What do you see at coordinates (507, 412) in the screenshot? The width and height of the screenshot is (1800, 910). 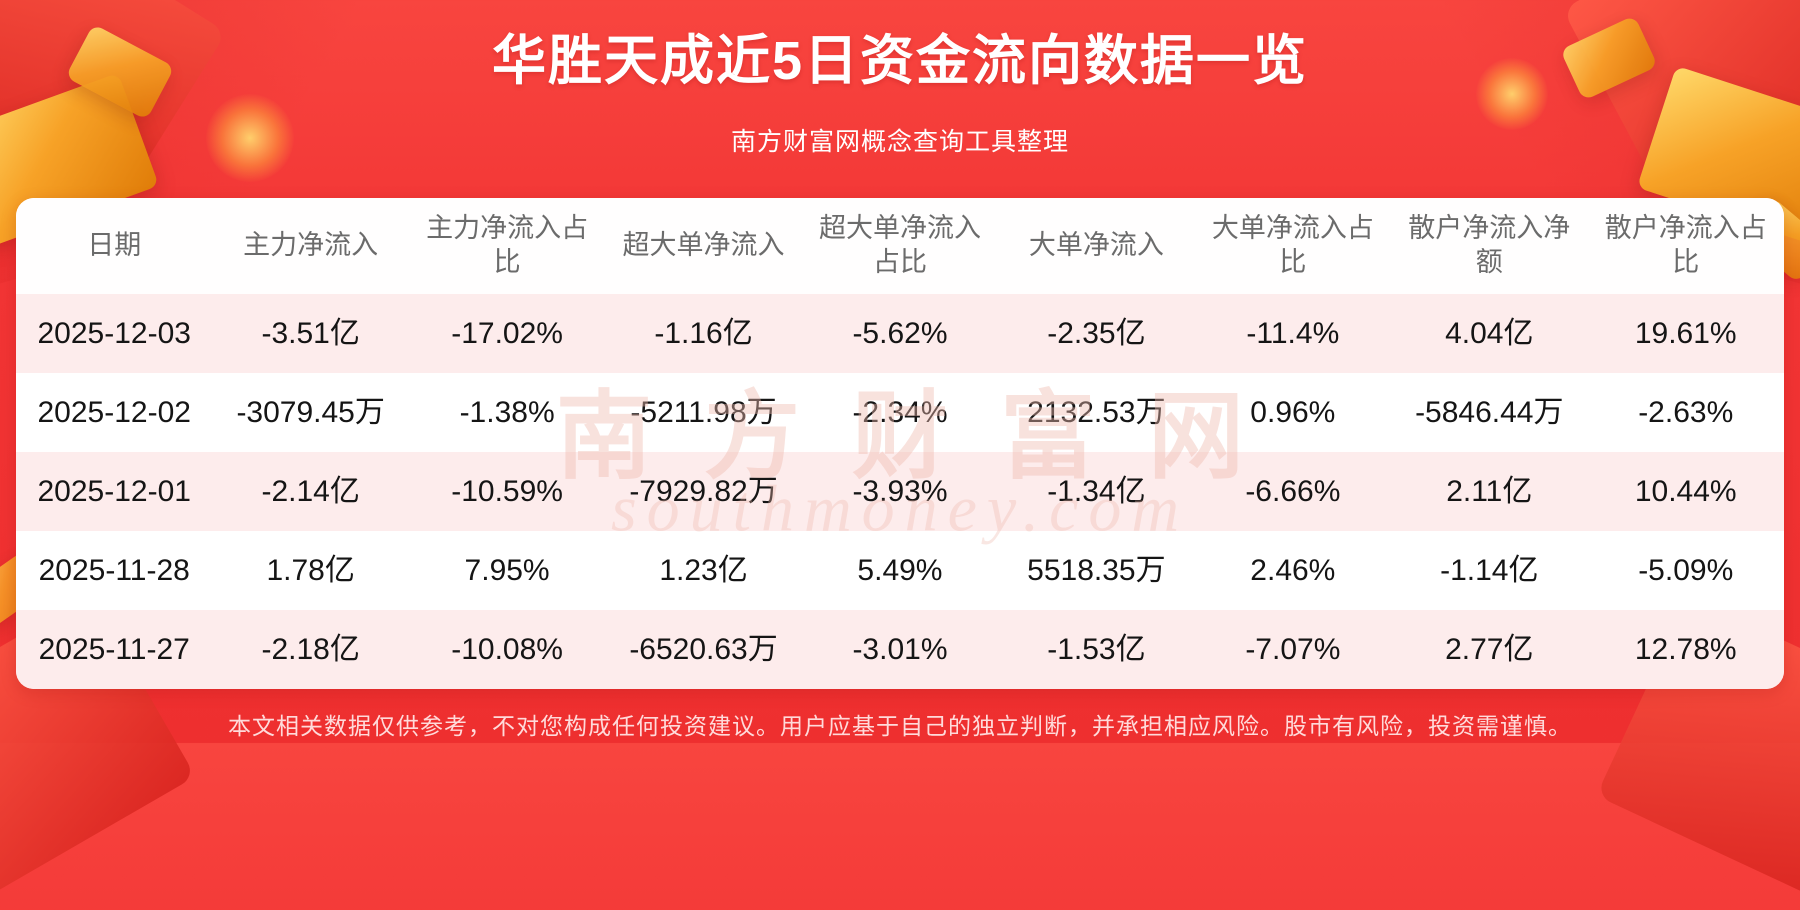 I see `table-cell: -1.38%` at bounding box center [507, 412].